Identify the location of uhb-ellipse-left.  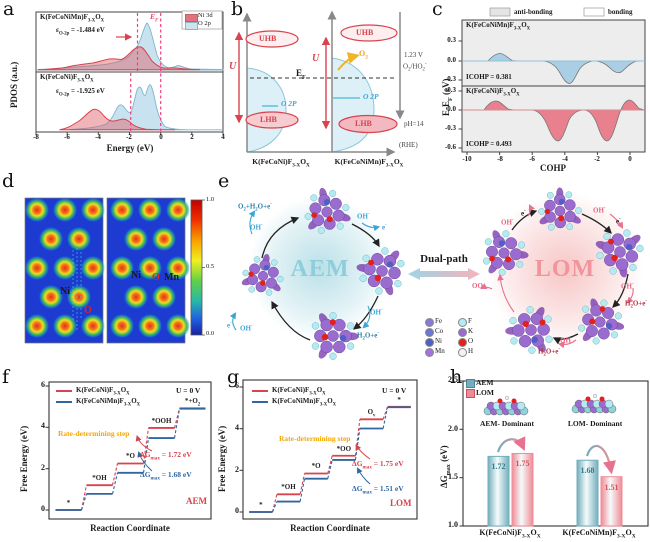
(272, 39).